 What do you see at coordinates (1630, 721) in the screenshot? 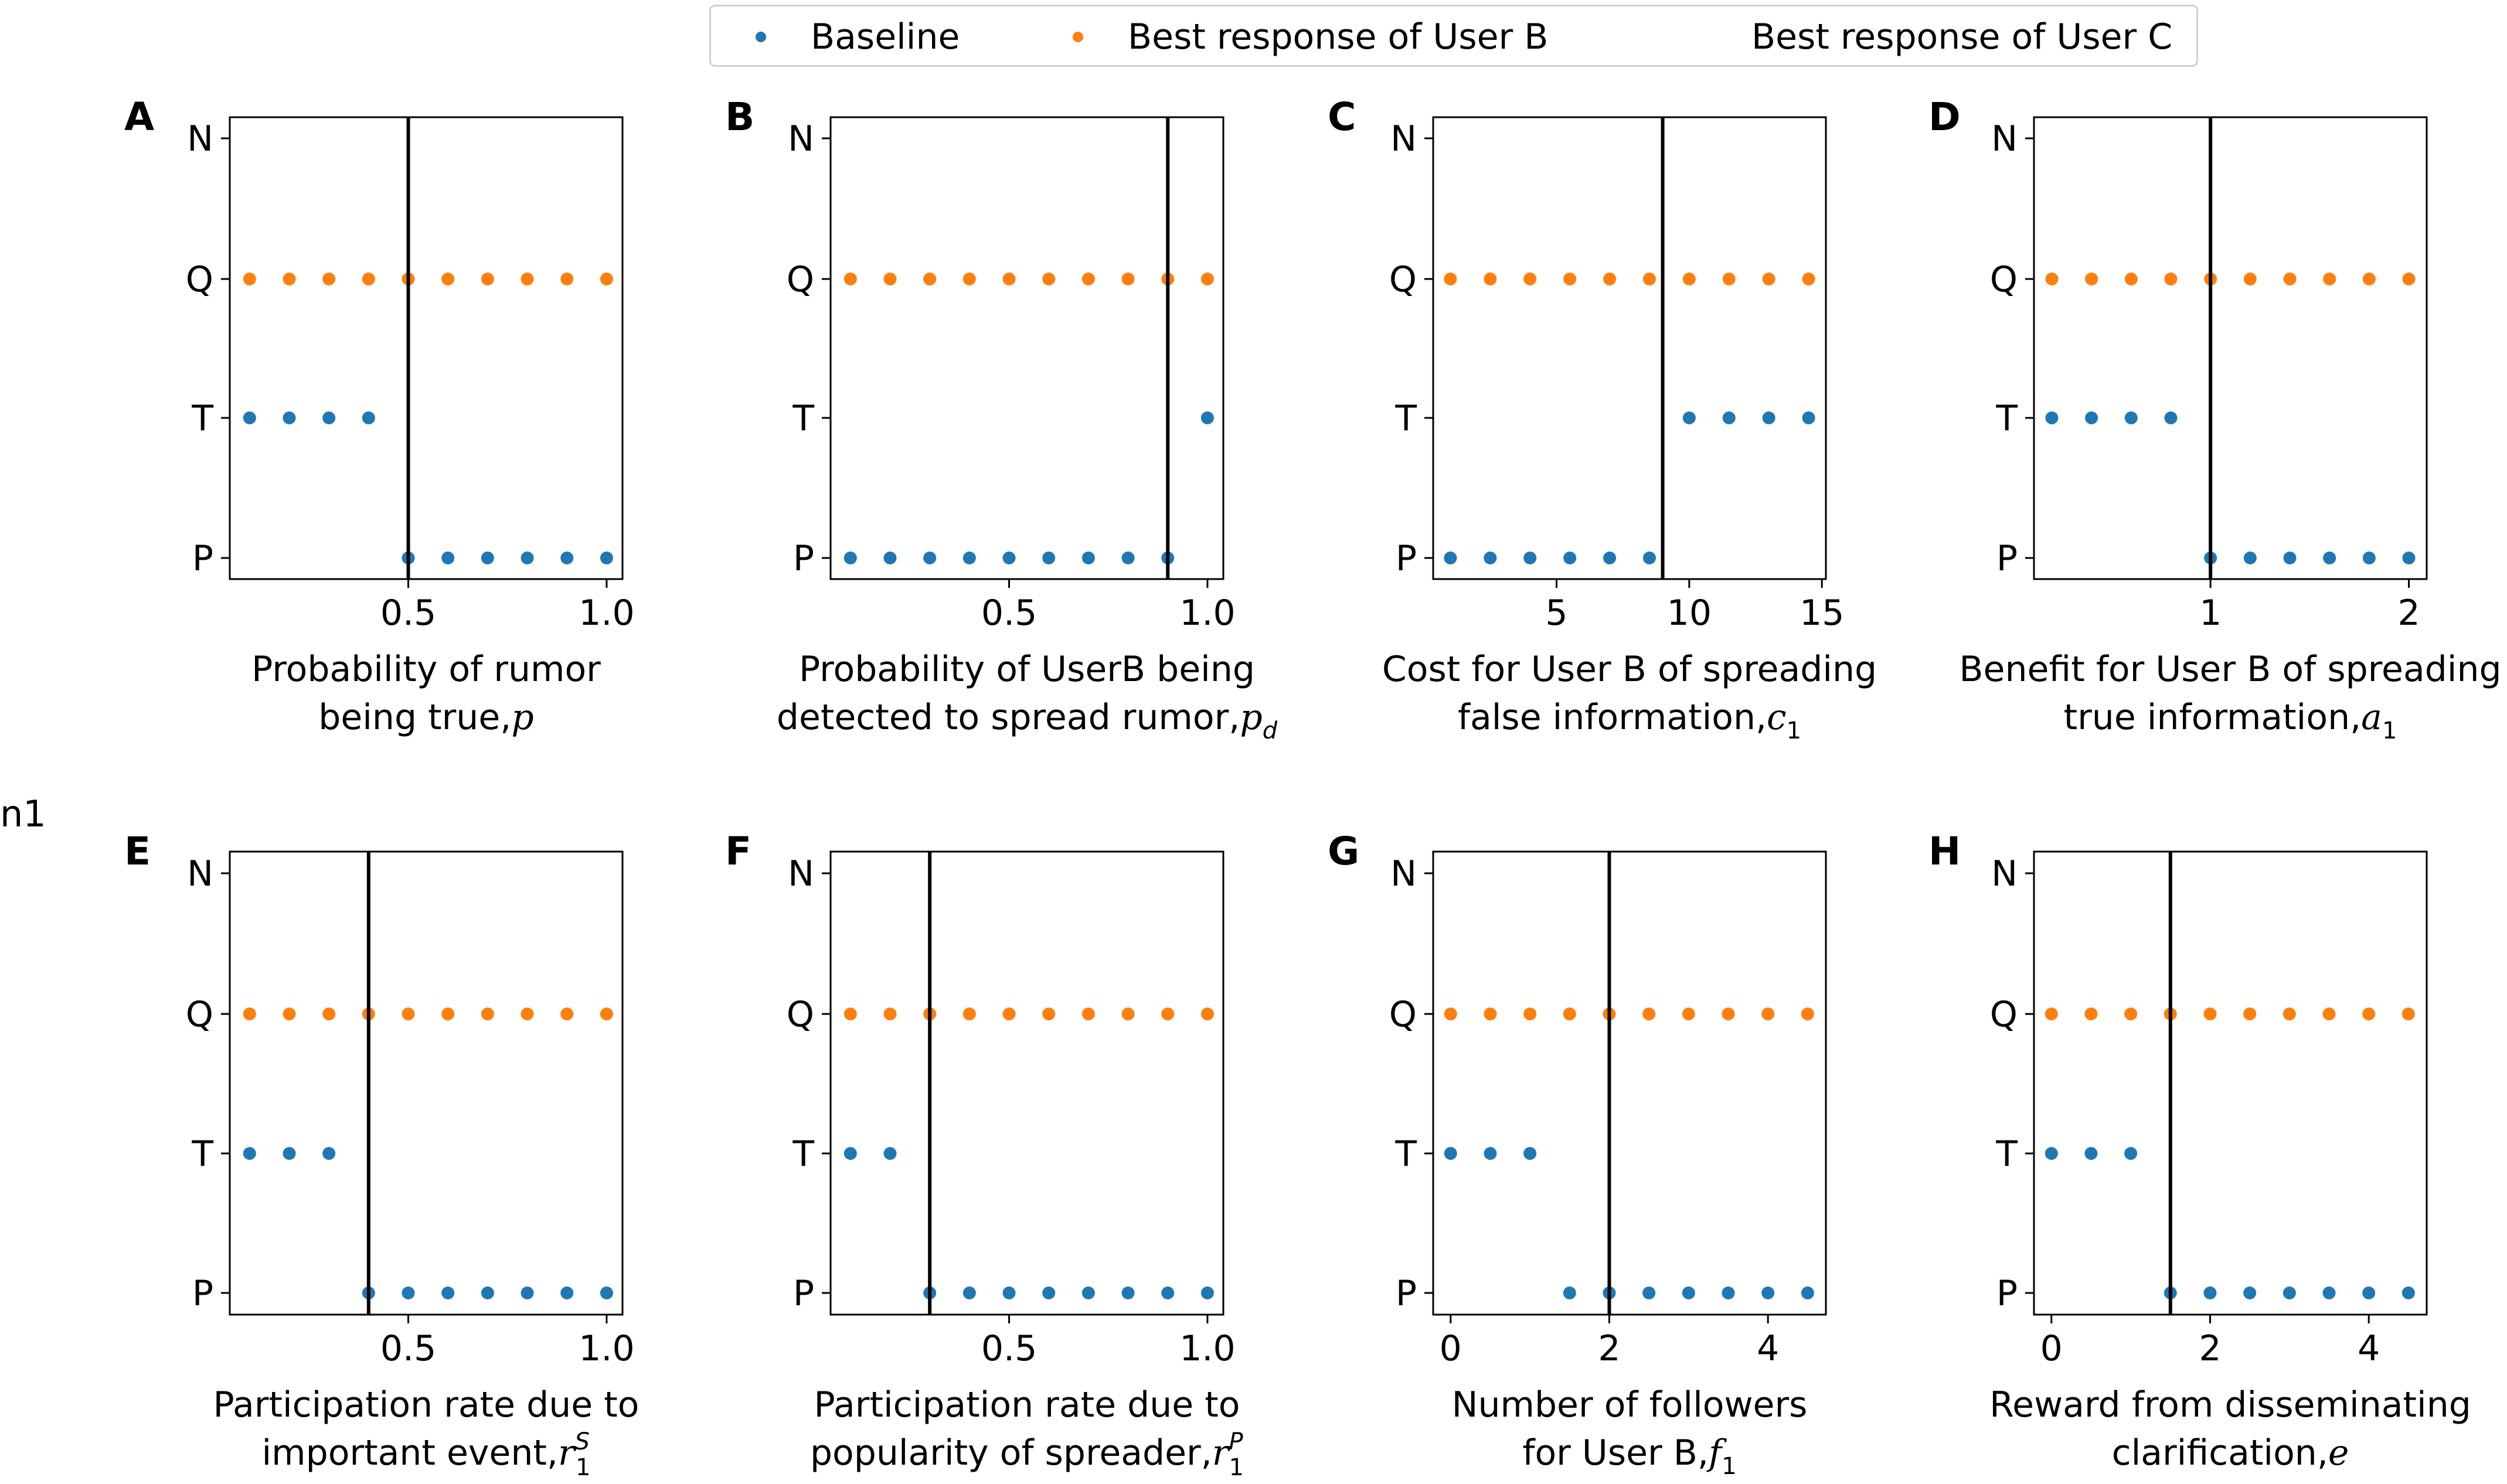
I see `x-axis-label-line2: false information,c1` at bounding box center [1630, 721].